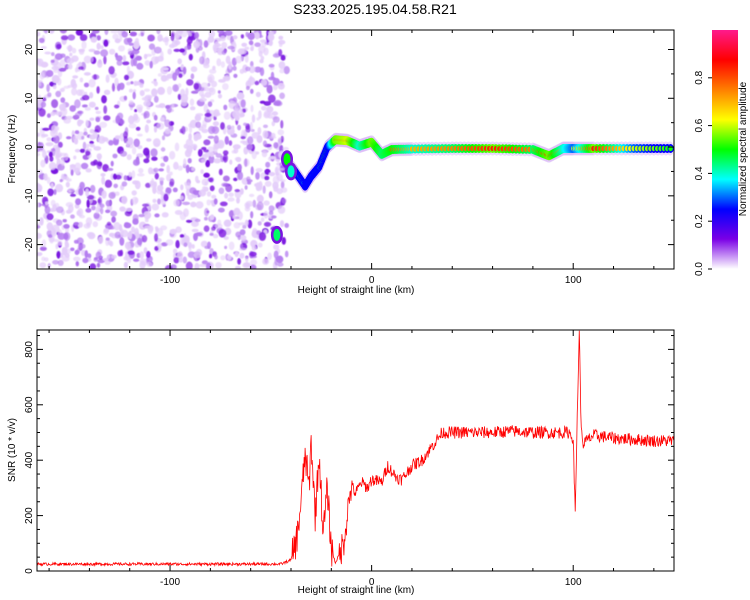 This screenshot has width=750, height=600. What do you see at coordinates (29, 349) in the screenshot?
I see `snr-y-tick-label: 800` at bounding box center [29, 349].